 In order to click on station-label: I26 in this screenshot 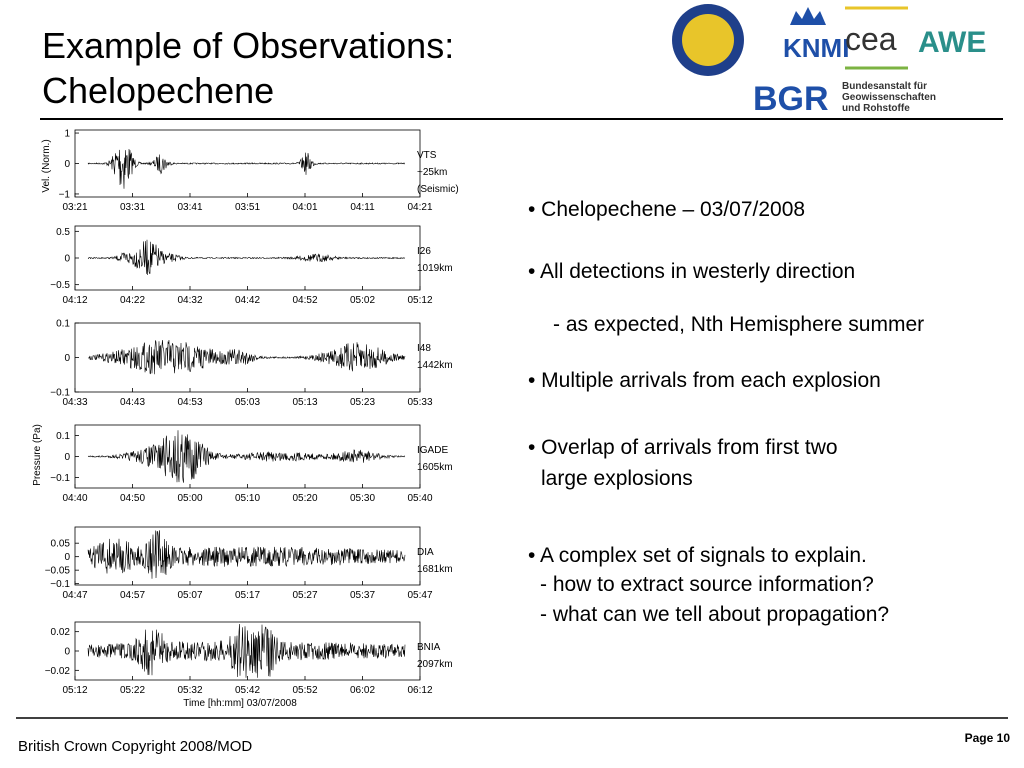, I will do `click(424, 251)`.